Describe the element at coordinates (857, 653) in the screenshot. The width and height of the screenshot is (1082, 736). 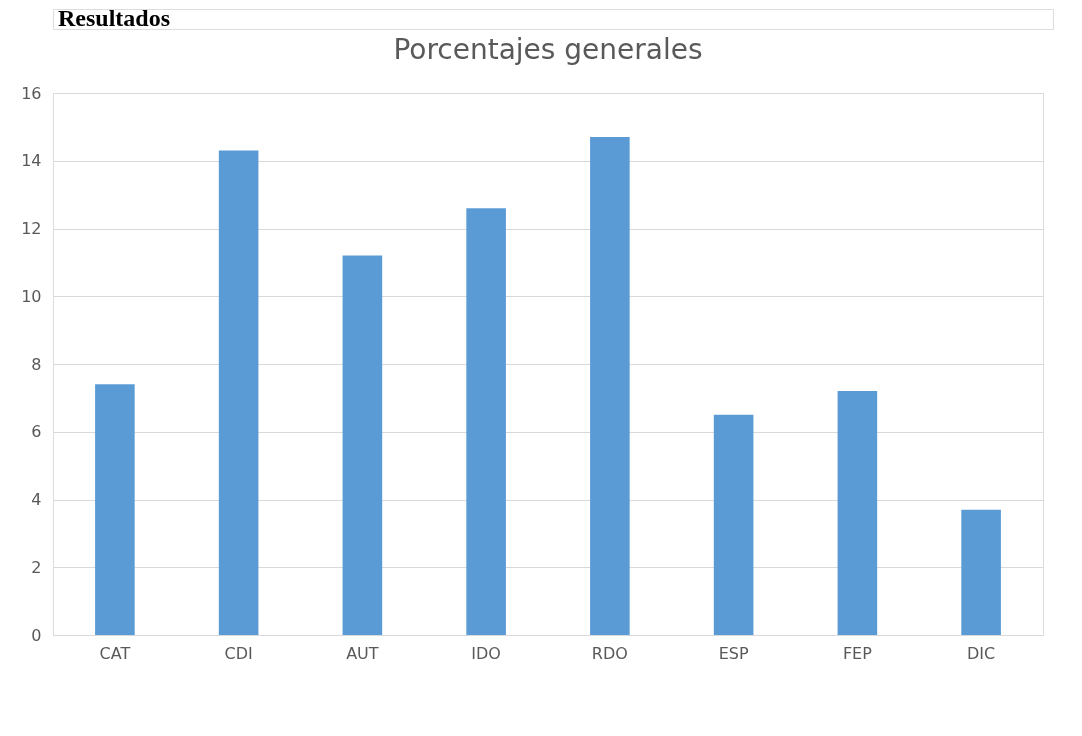
I see `x-tick-label: FEP` at that location.